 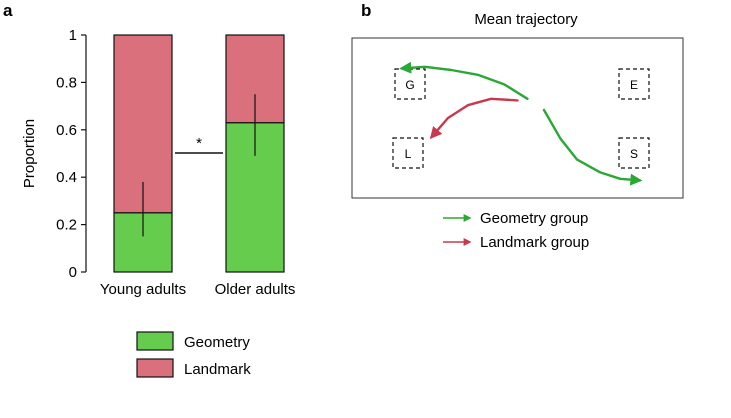 I want to click on bars, so click(x=199, y=153).